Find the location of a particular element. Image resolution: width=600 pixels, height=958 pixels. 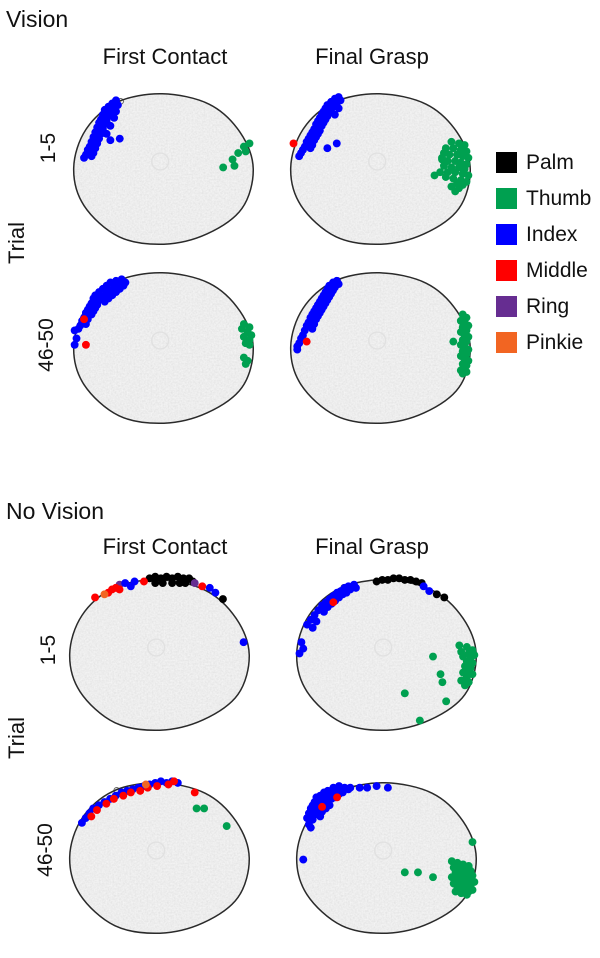

column-header-vision-final-grasp: Final Grasp is located at coordinates (372, 56).